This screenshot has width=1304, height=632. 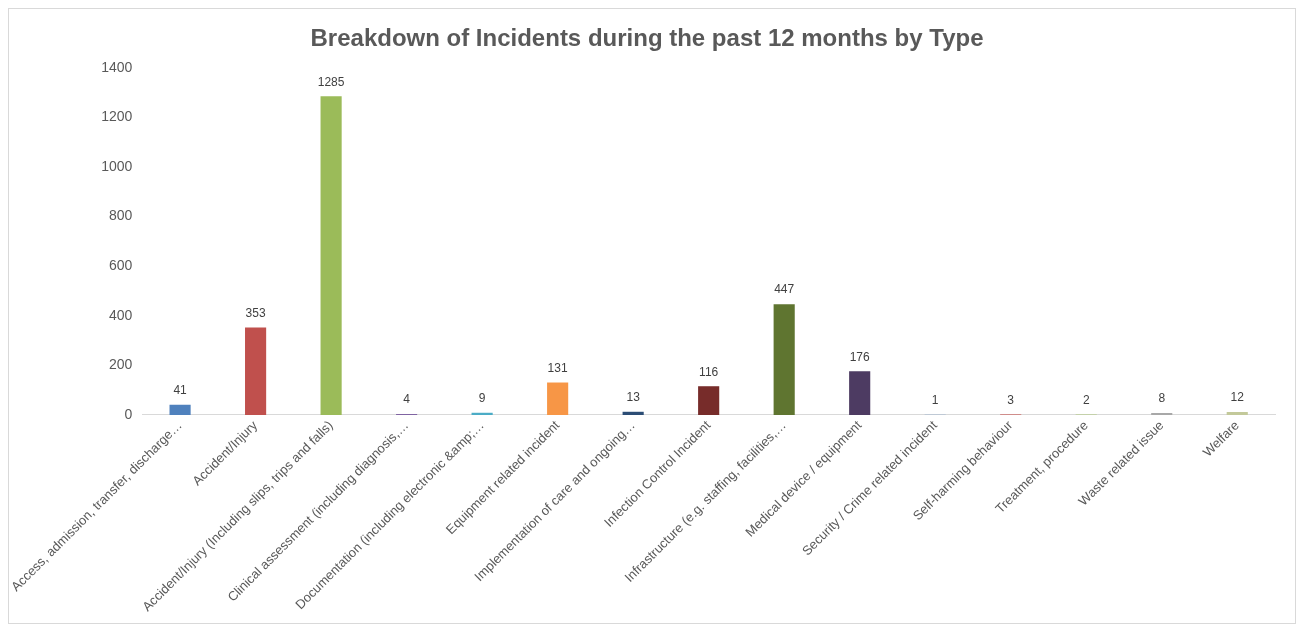 I want to click on data-label: 1285, so click(x=331, y=81).